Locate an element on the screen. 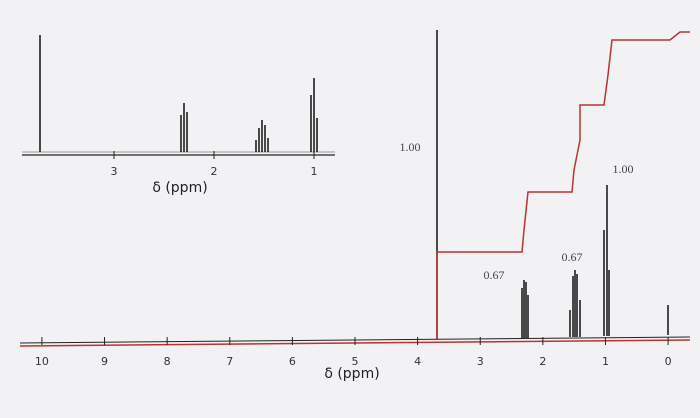  x-tick-label: 7 is located at coordinates (229, 361).